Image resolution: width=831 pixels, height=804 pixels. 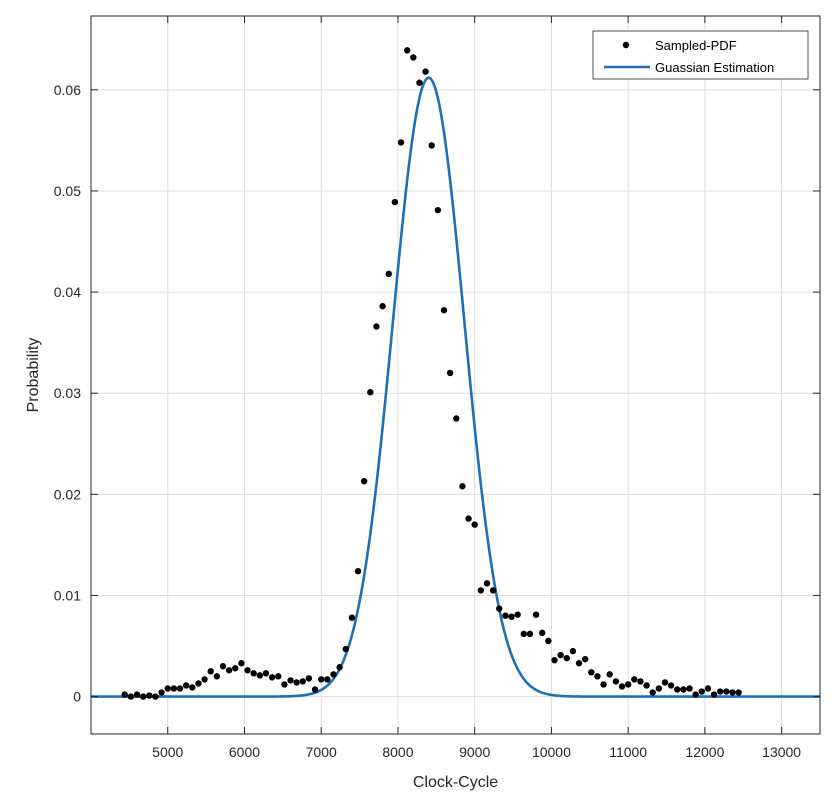 What do you see at coordinates (397, 752) in the screenshot?
I see `x-tick-label: 8000` at bounding box center [397, 752].